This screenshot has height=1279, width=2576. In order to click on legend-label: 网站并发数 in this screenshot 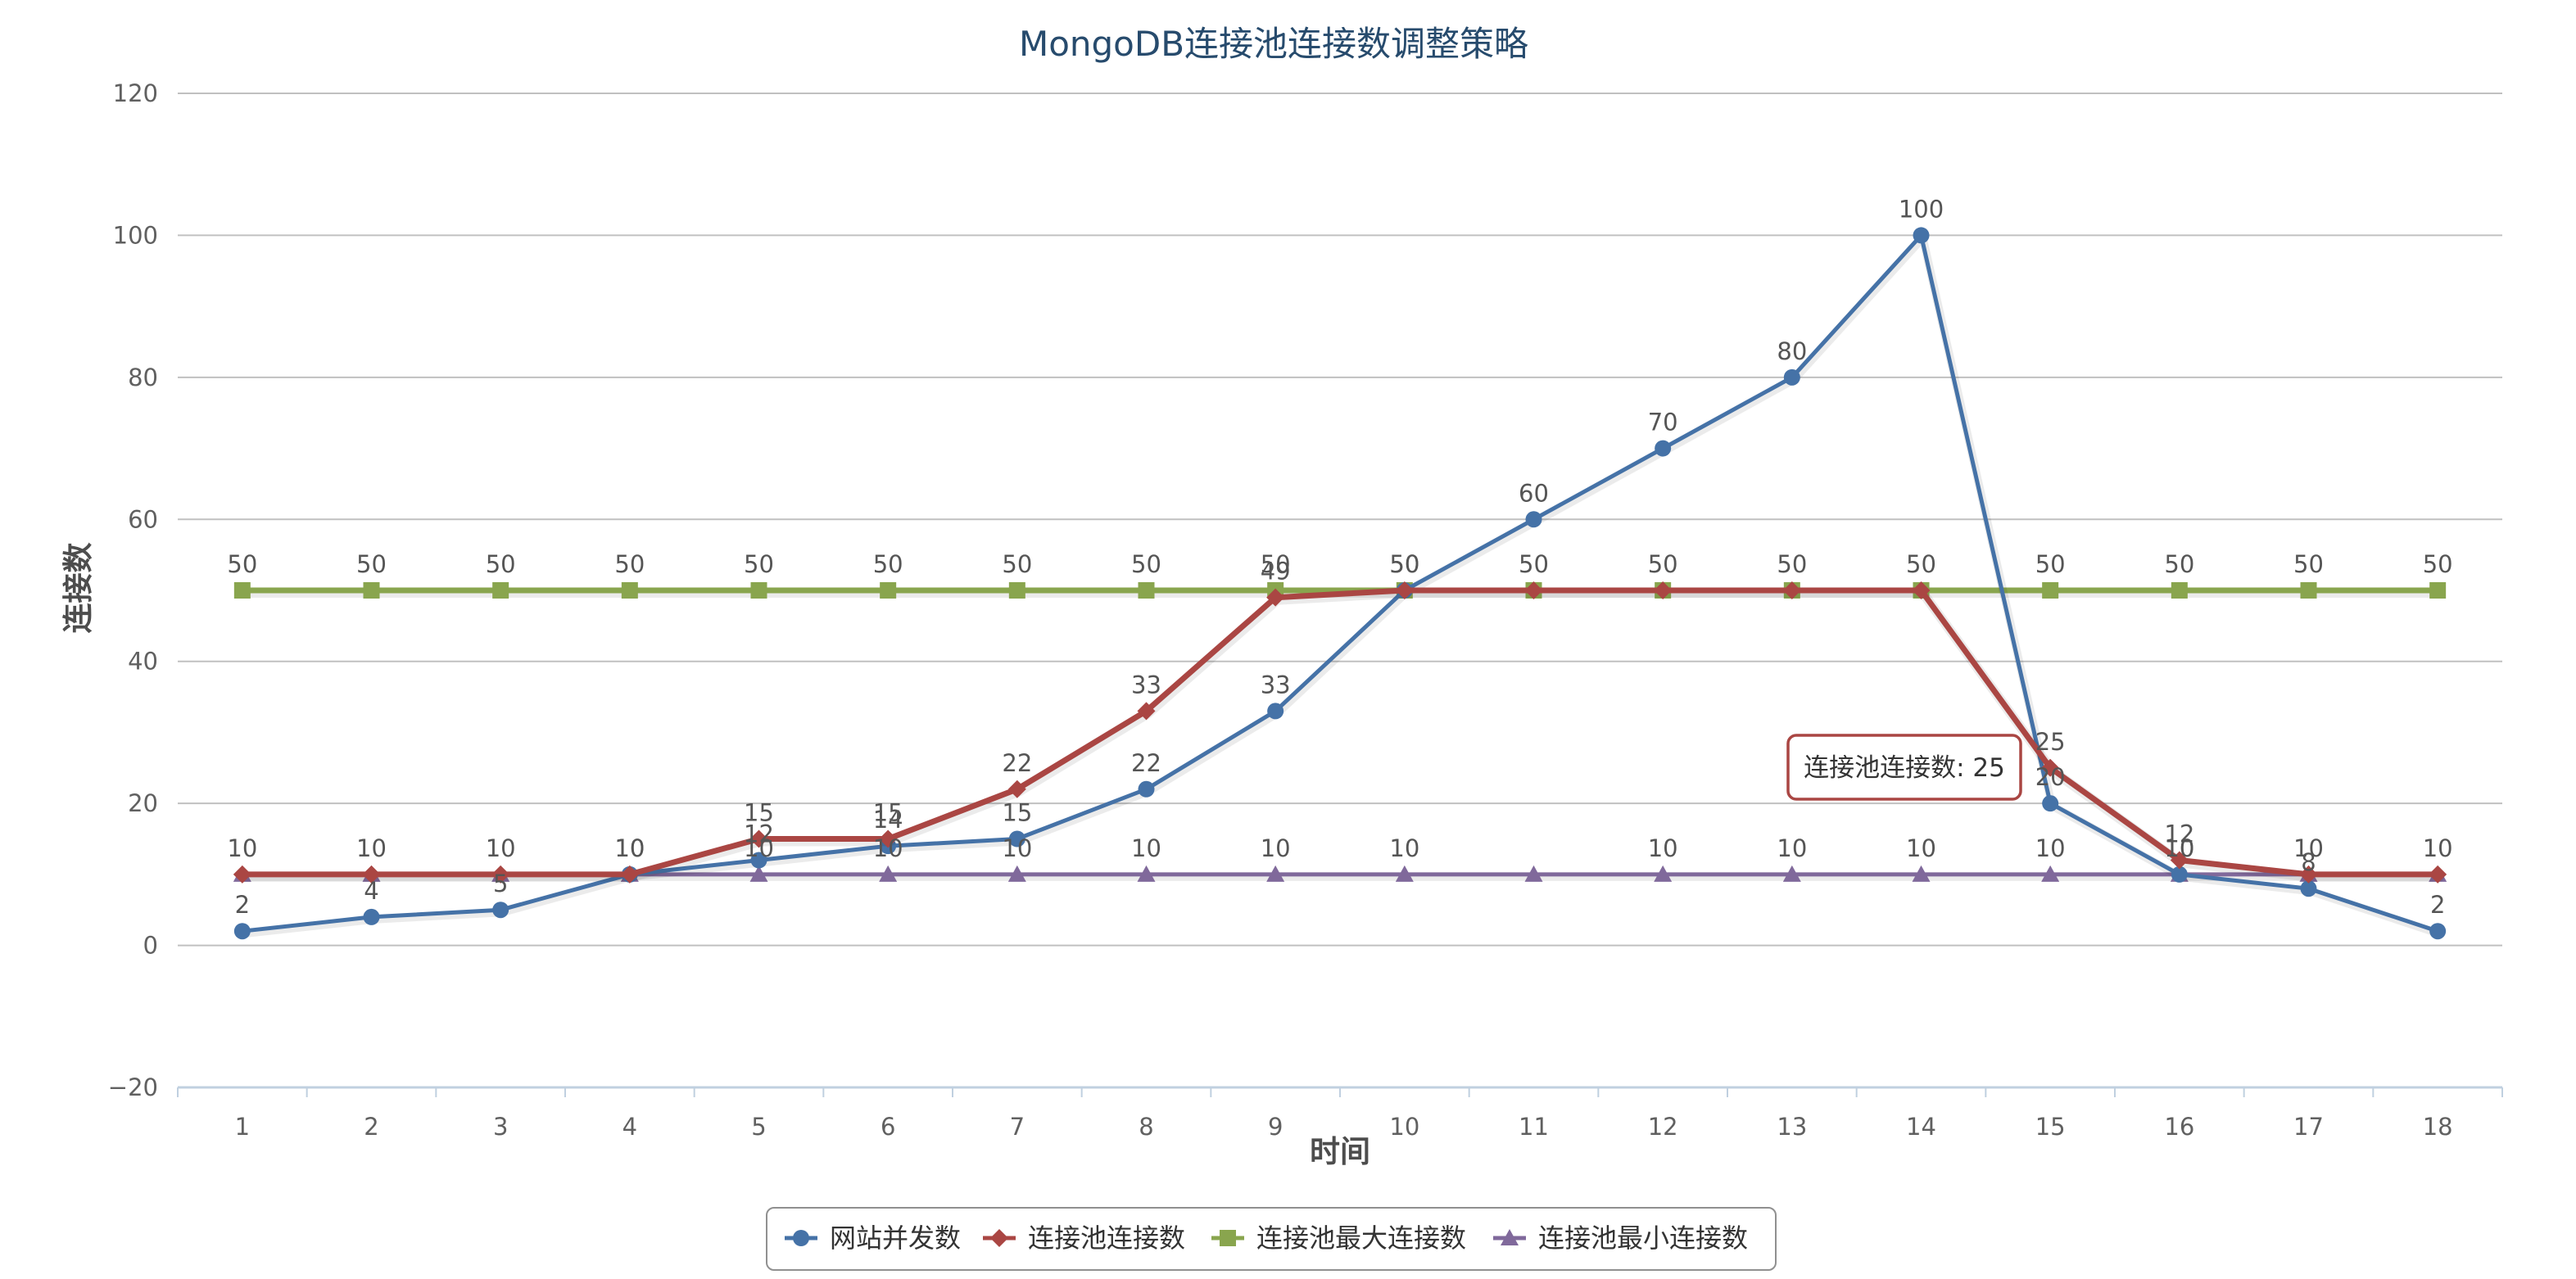, I will do `click(895, 1238)`.